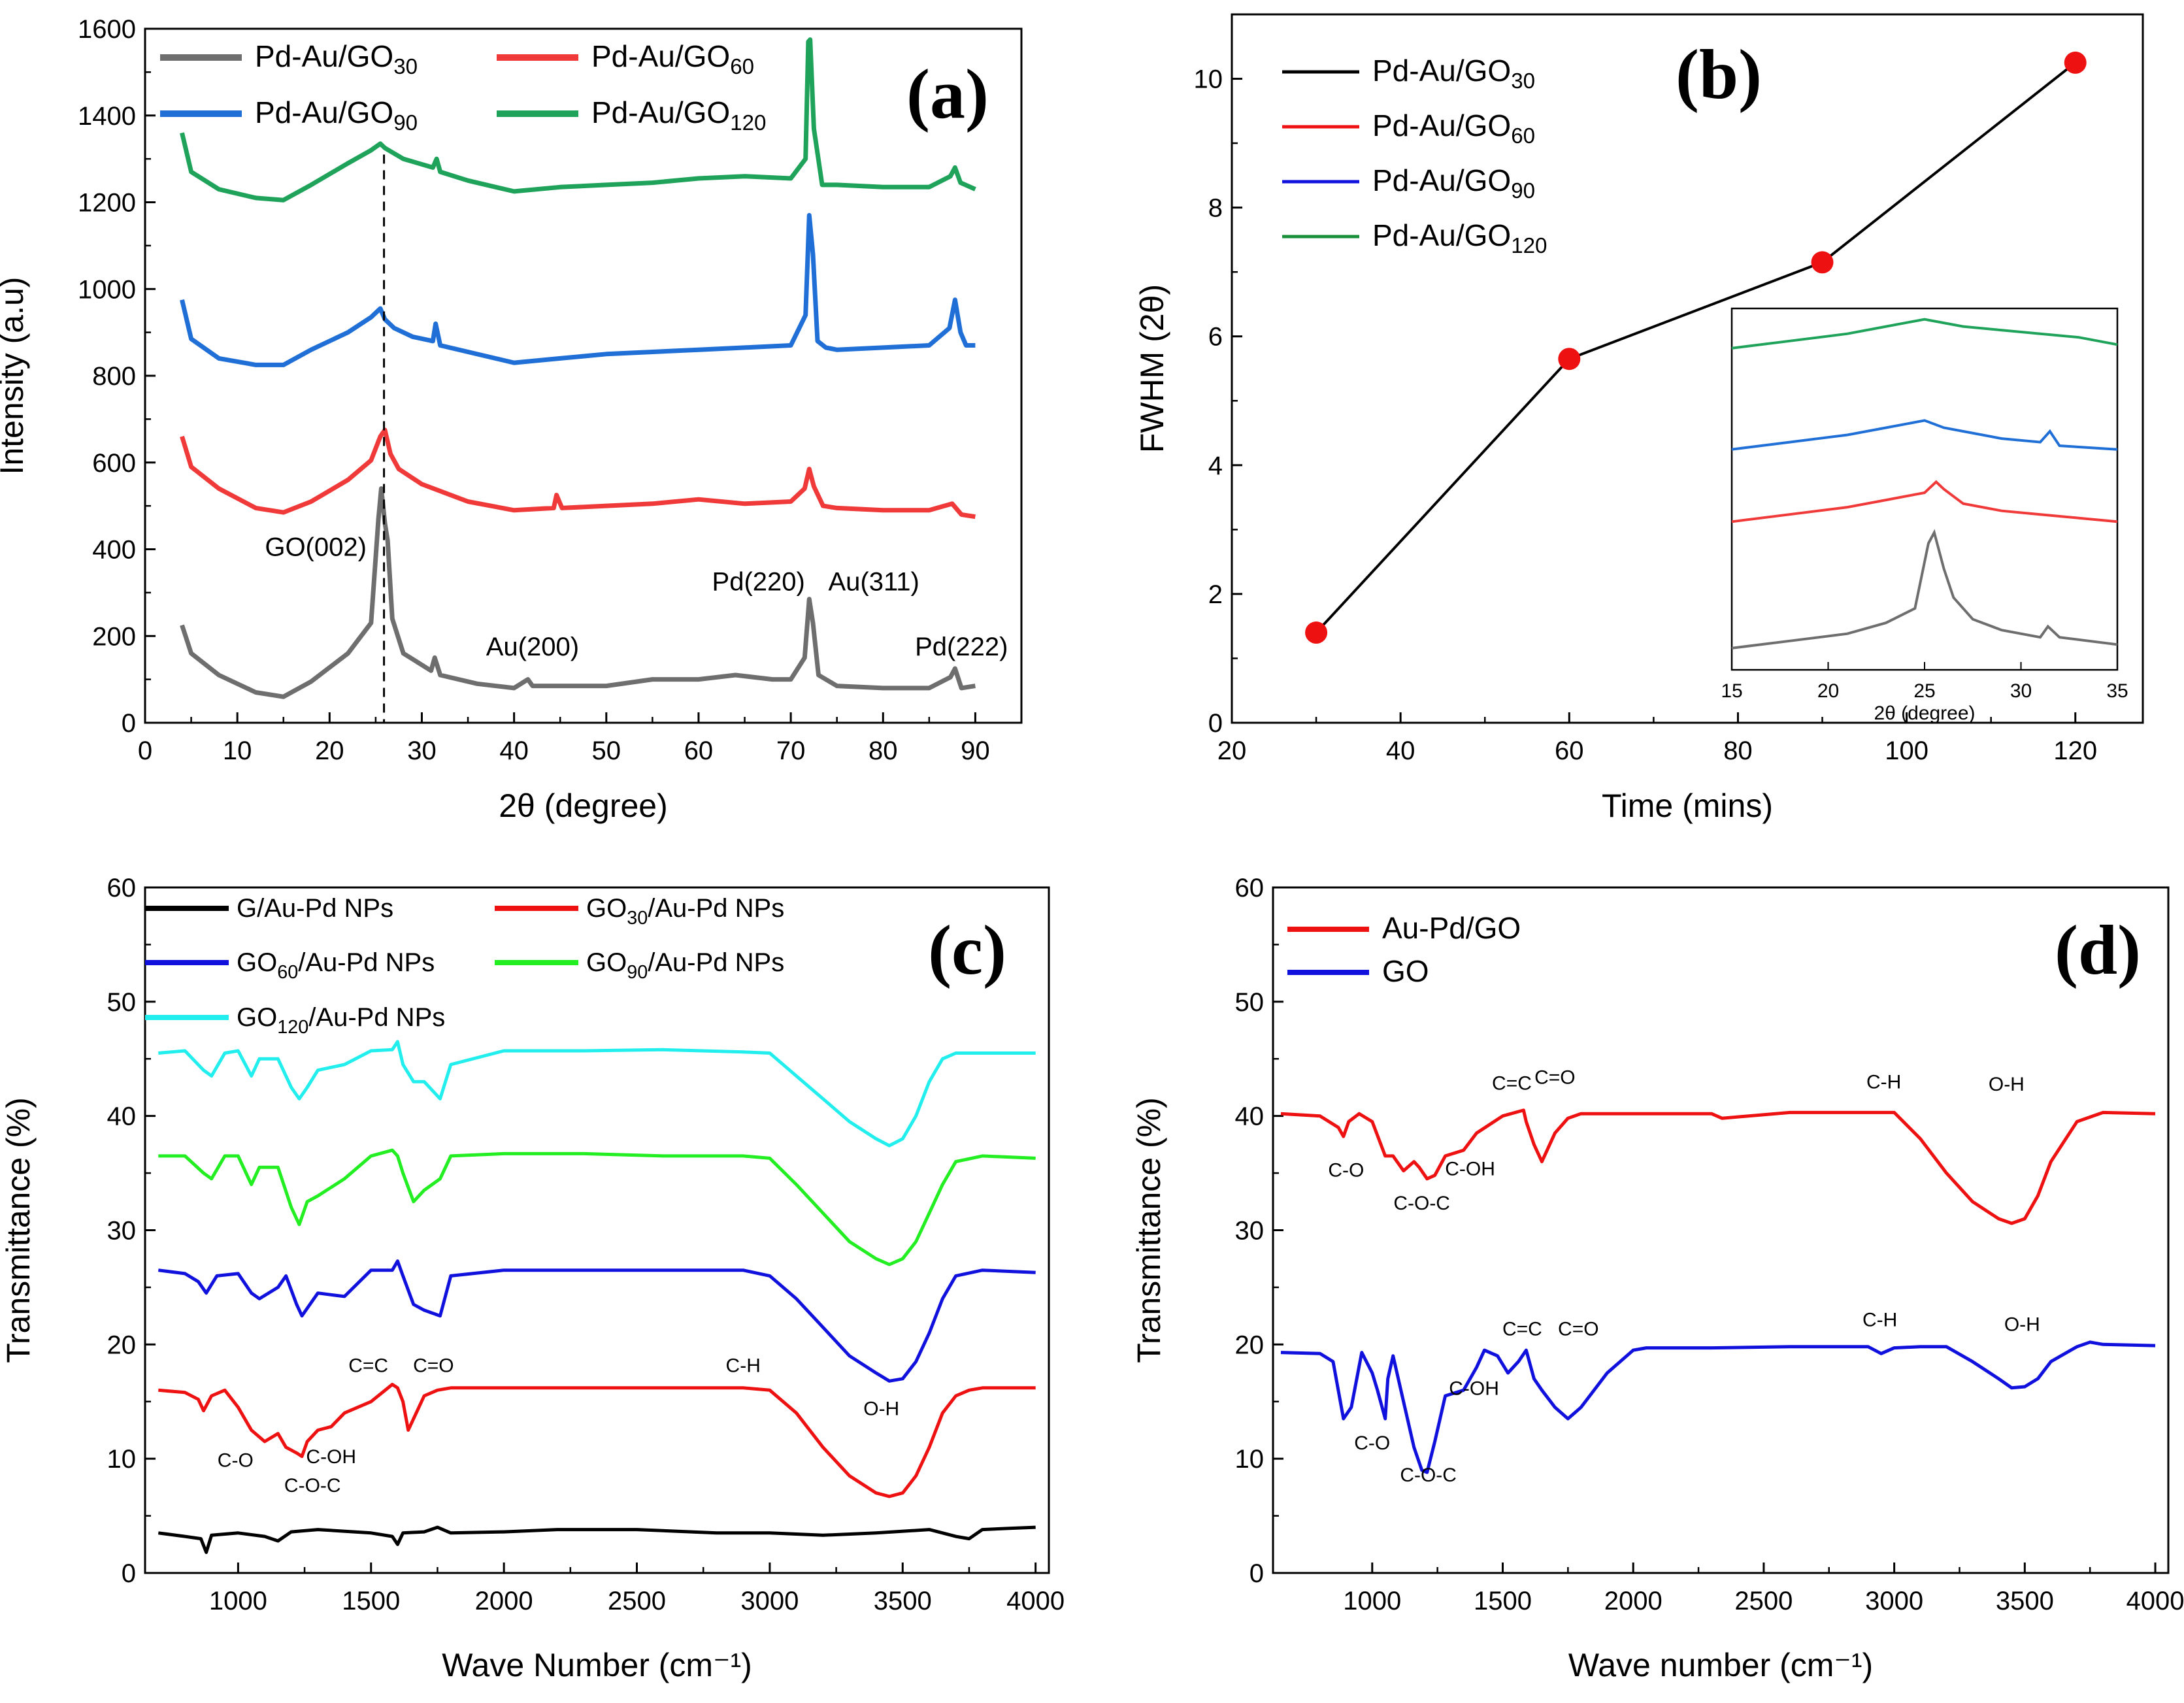 The height and width of the screenshot is (1703, 2184). Describe the element at coordinates (1215, 594) in the screenshot. I see `panel-b-ytick-label-1: 2` at that location.